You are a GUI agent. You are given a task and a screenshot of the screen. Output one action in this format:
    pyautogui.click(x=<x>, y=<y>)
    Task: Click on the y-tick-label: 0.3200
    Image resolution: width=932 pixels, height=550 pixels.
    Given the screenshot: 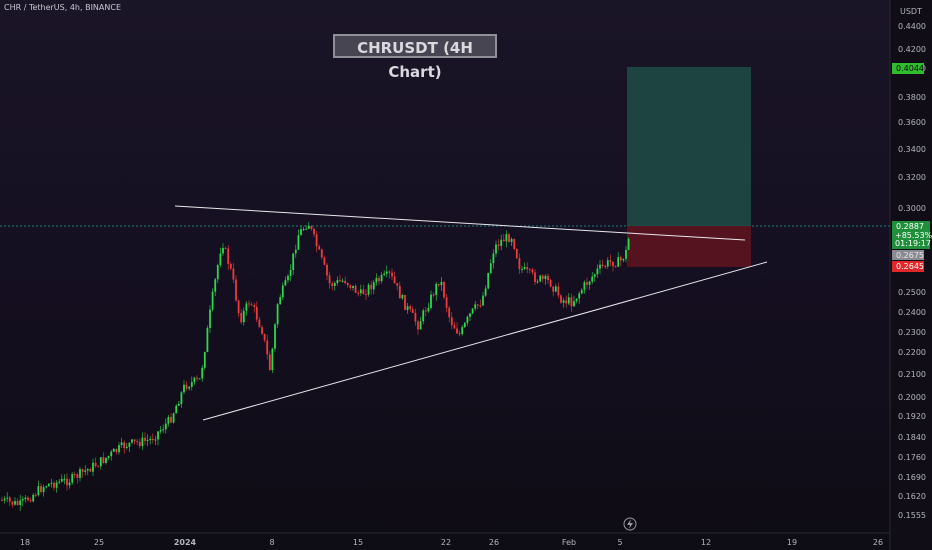 What is the action you would take?
    pyautogui.click(x=912, y=177)
    